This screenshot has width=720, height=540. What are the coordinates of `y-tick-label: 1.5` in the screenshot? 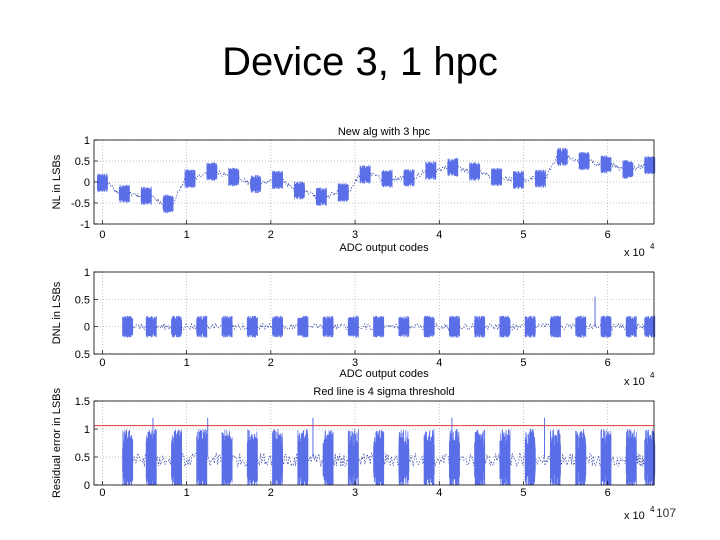 It's located at (82, 402).